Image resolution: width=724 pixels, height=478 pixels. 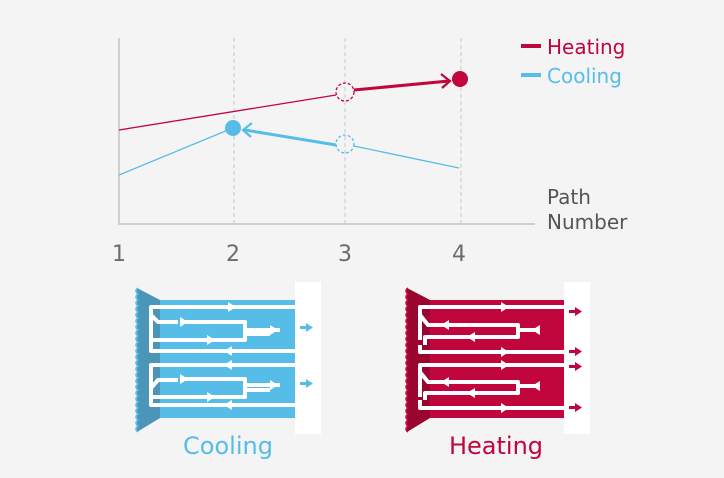 What do you see at coordinates (345, 92) in the screenshot?
I see `heating-previous-point` at bounding box center [345, 92].